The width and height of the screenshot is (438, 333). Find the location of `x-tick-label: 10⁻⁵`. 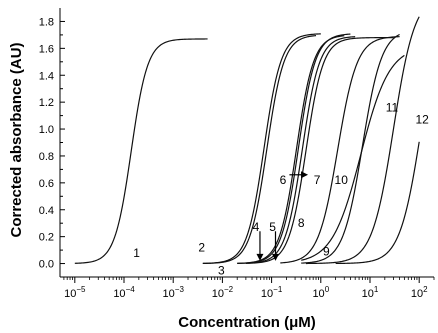

x-tick-label: 10⁻⁵ is located at coordinates (75, 292).